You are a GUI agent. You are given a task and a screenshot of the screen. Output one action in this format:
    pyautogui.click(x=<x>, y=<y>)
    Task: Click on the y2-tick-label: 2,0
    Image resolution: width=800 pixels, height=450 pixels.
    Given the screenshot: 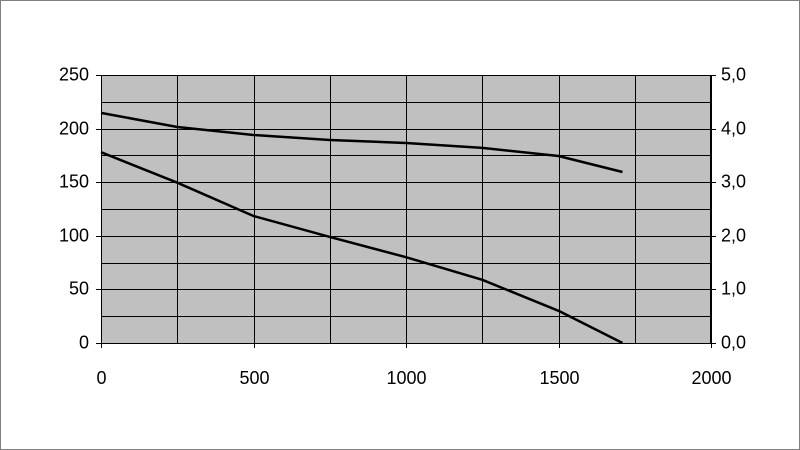 What is the action you would take?
    pyautogui.click(x=733, y=235)
    